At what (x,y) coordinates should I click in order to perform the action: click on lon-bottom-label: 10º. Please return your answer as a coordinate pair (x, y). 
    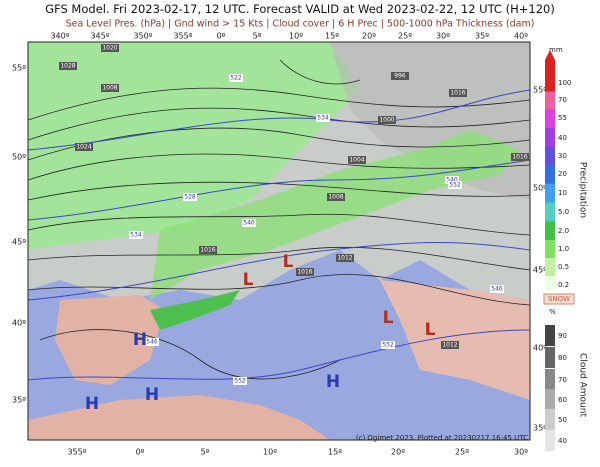
    Looking at the image, I should click on (270, 452).